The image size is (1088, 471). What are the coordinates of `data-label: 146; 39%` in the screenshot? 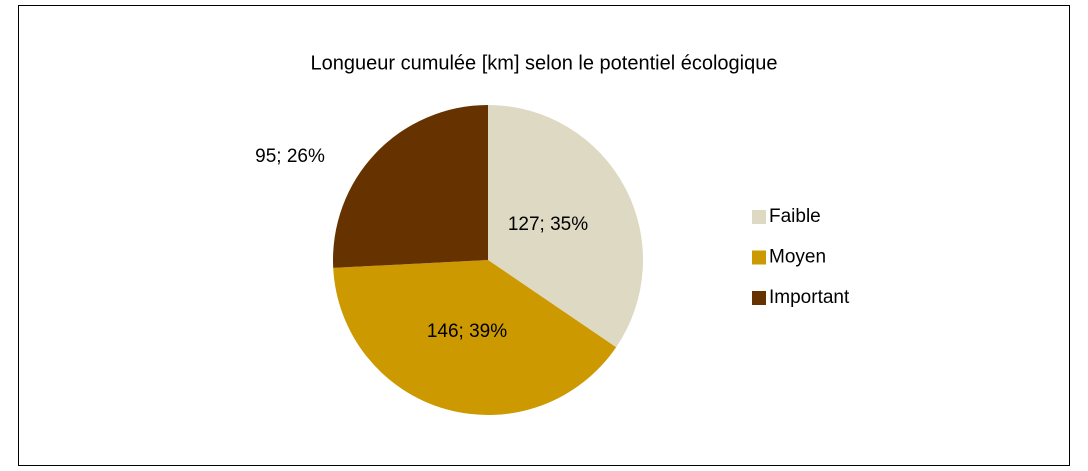 It's located at (467, 331).